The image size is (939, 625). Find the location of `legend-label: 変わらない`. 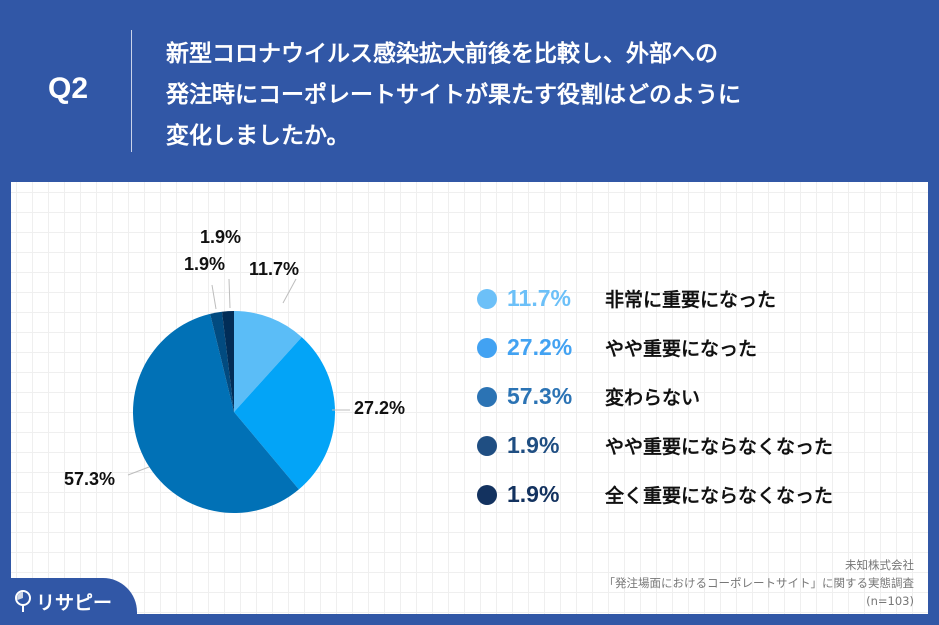

legend-label: 変わらない is located at coordinates (653, 398).